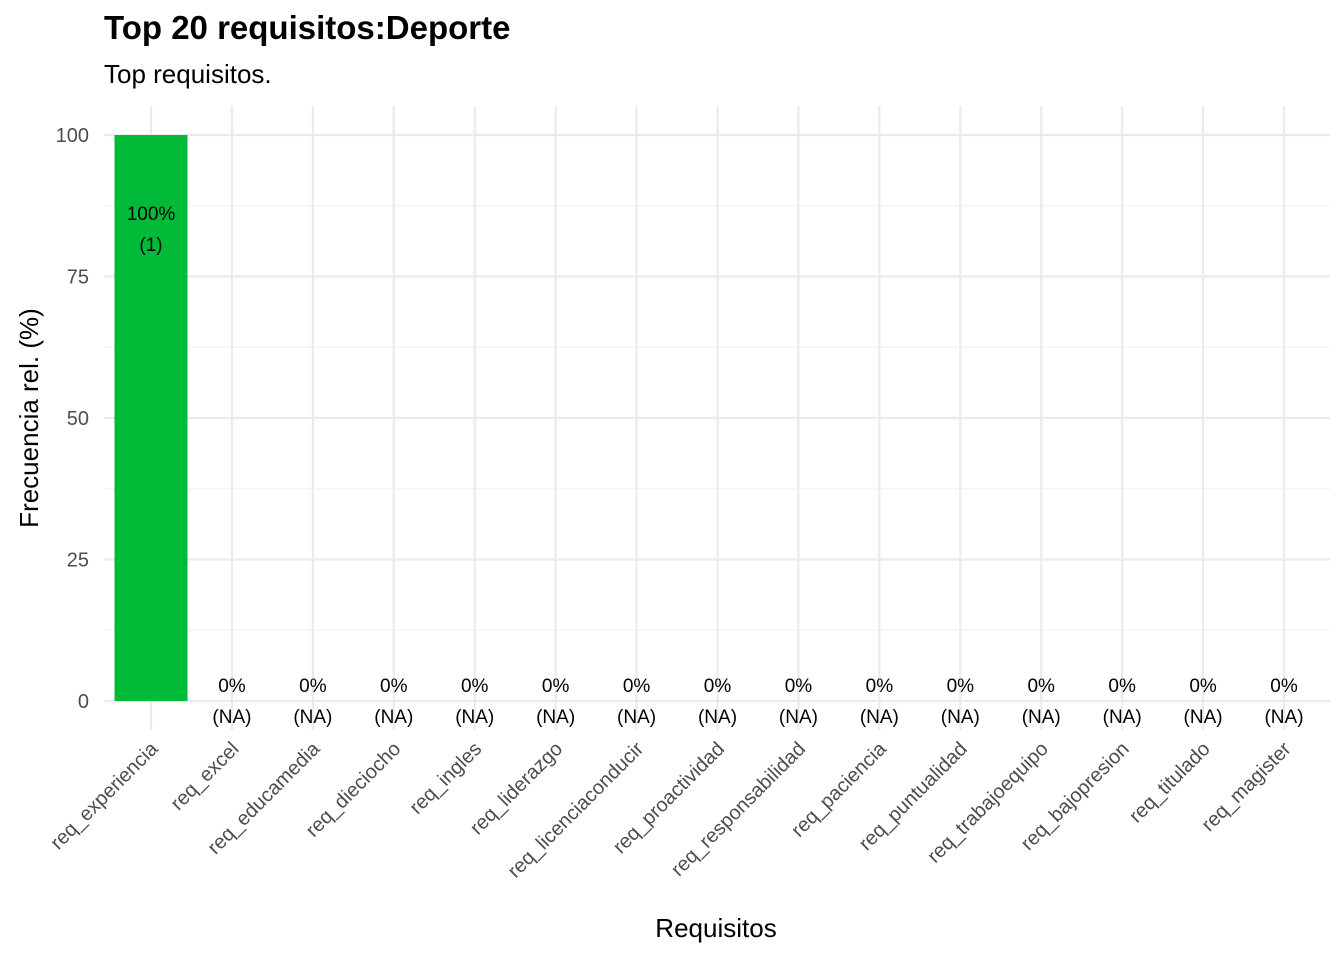 This screenshot has width=1344, height=960. I want to click on bar, so click(151, 418).